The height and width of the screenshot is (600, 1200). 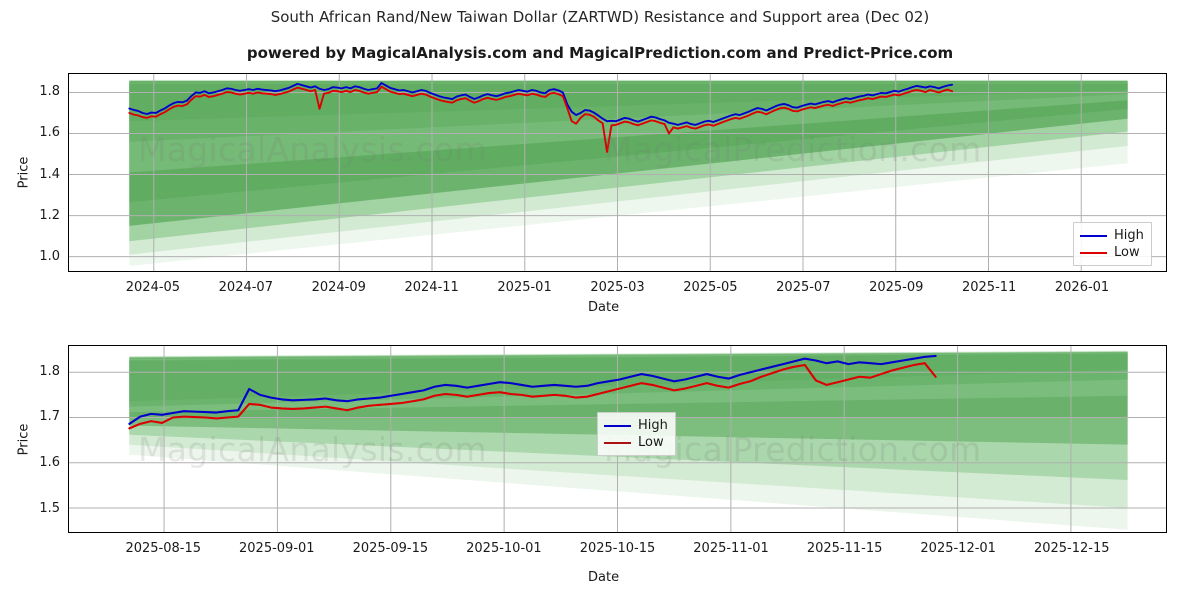 What do you see at coordinates (163, 548) in the screenshot?
I see `bottom-x-tick-label: 2025-08-15` at bounding box center [163, 548].